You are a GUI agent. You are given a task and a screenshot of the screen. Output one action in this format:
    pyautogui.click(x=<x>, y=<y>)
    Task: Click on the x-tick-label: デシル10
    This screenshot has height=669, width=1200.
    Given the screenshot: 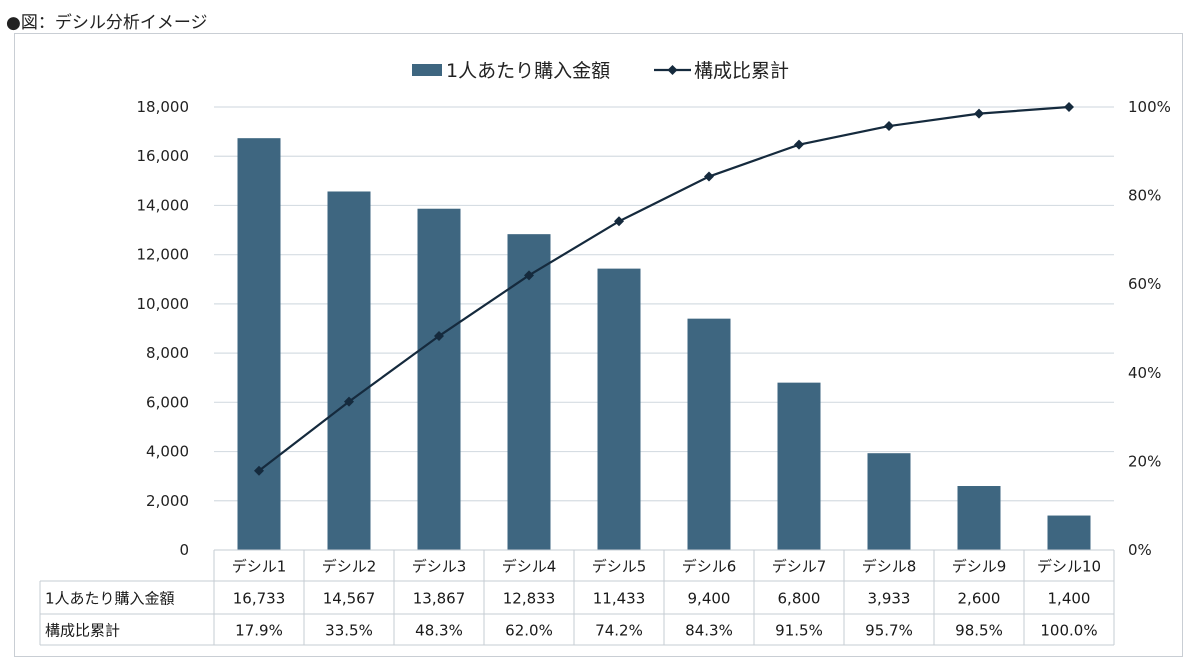 What is the action you would take?
    pyautogui.click(x=1069, y=567)
    